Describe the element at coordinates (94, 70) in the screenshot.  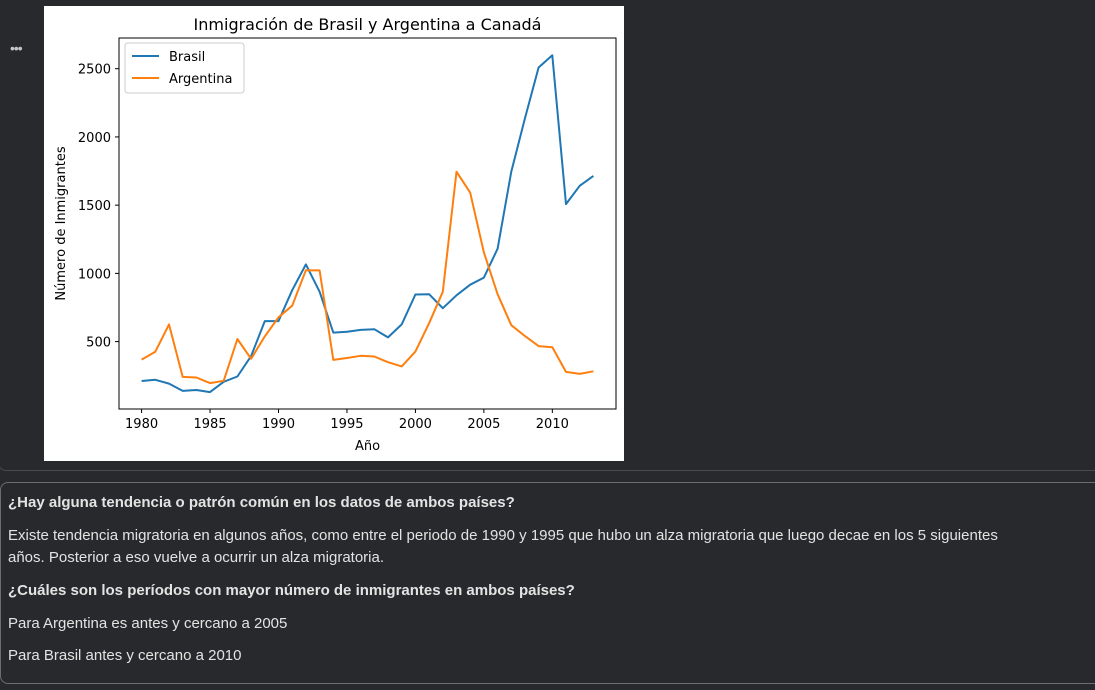
I see `y-tick-label: 2500` at that location.